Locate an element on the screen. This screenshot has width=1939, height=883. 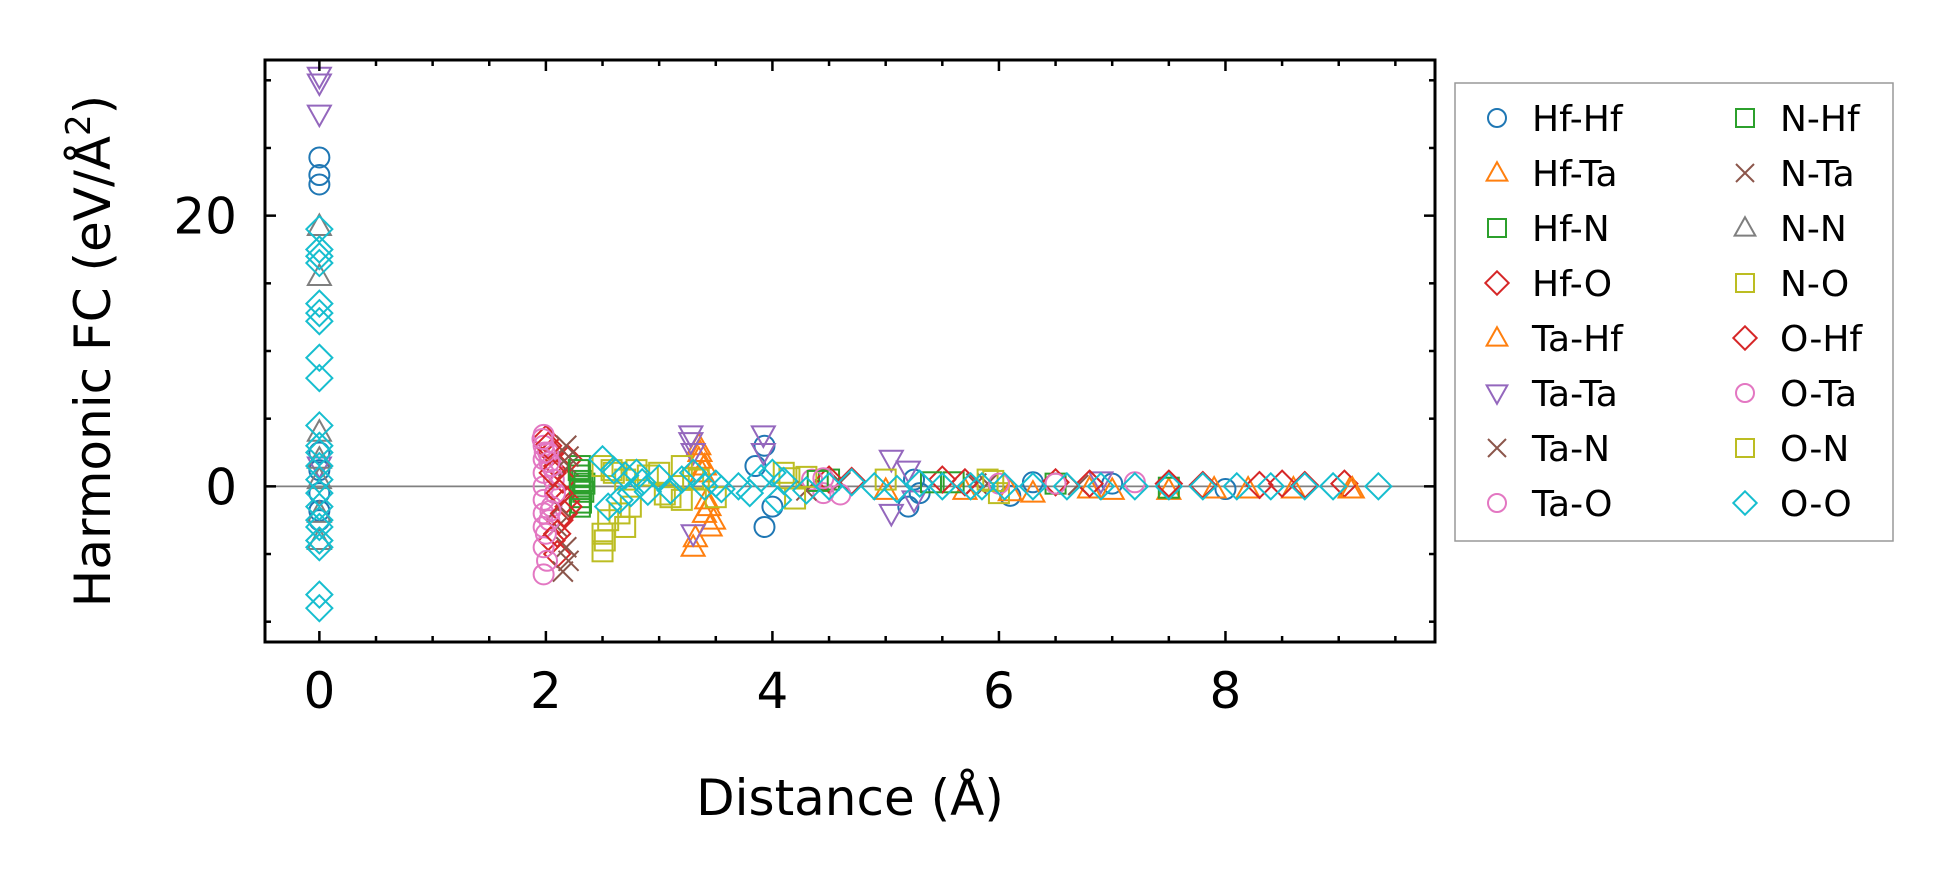
legend-marker-o-o is located at coordinates (1745, 503).